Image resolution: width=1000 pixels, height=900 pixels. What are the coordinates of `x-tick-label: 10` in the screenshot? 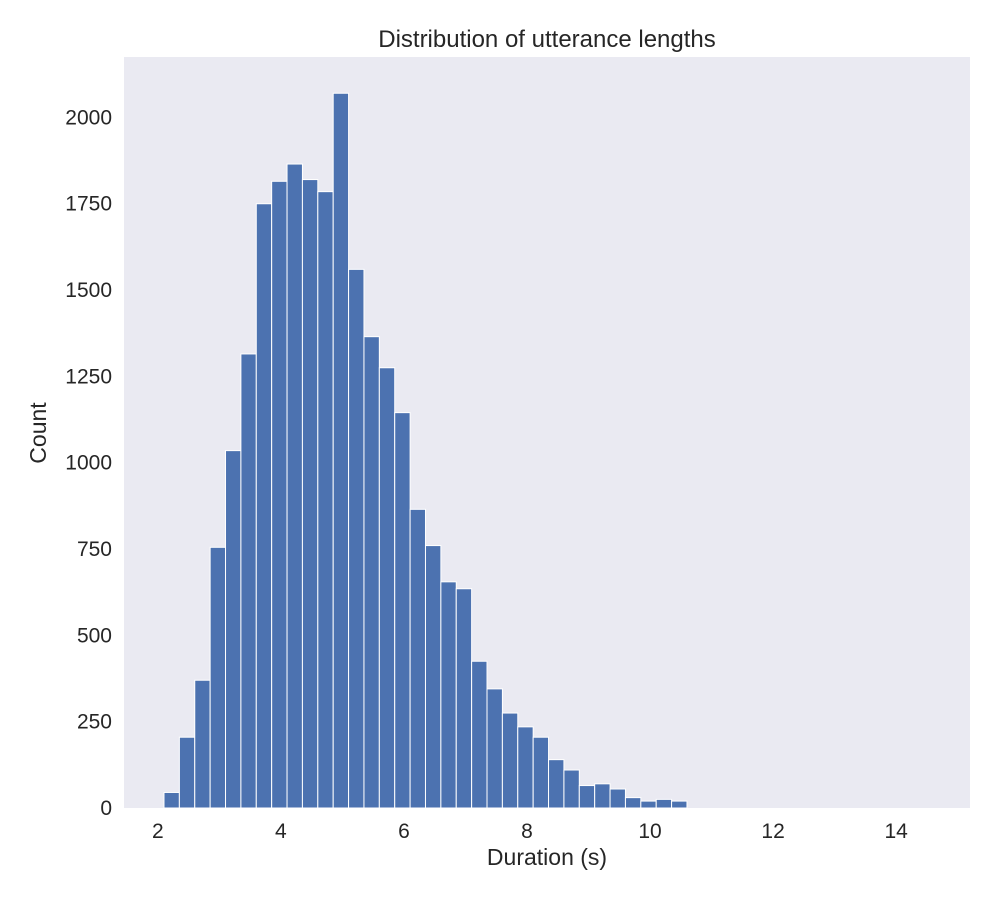 It's located at (649, 831).